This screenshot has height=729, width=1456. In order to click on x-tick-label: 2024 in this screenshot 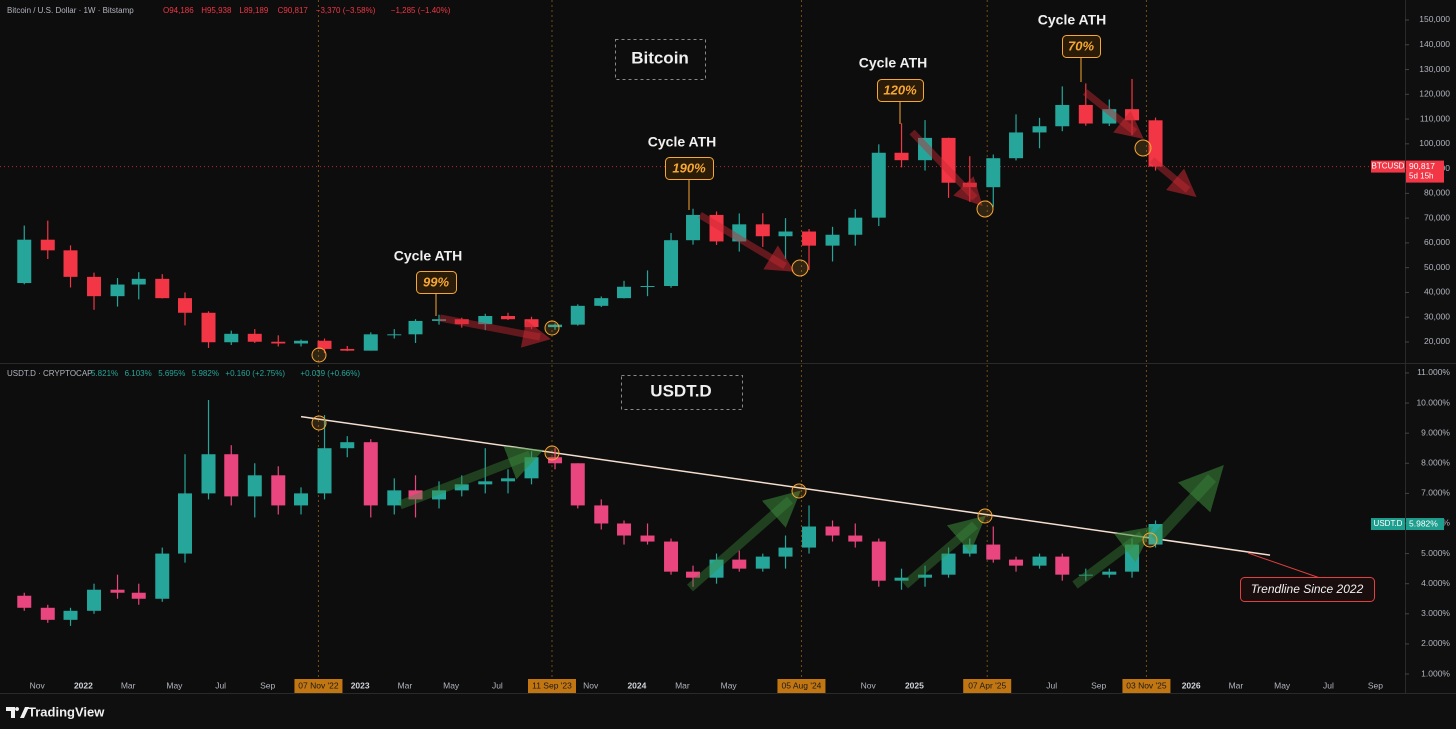, I will do `click(636, 685)`.